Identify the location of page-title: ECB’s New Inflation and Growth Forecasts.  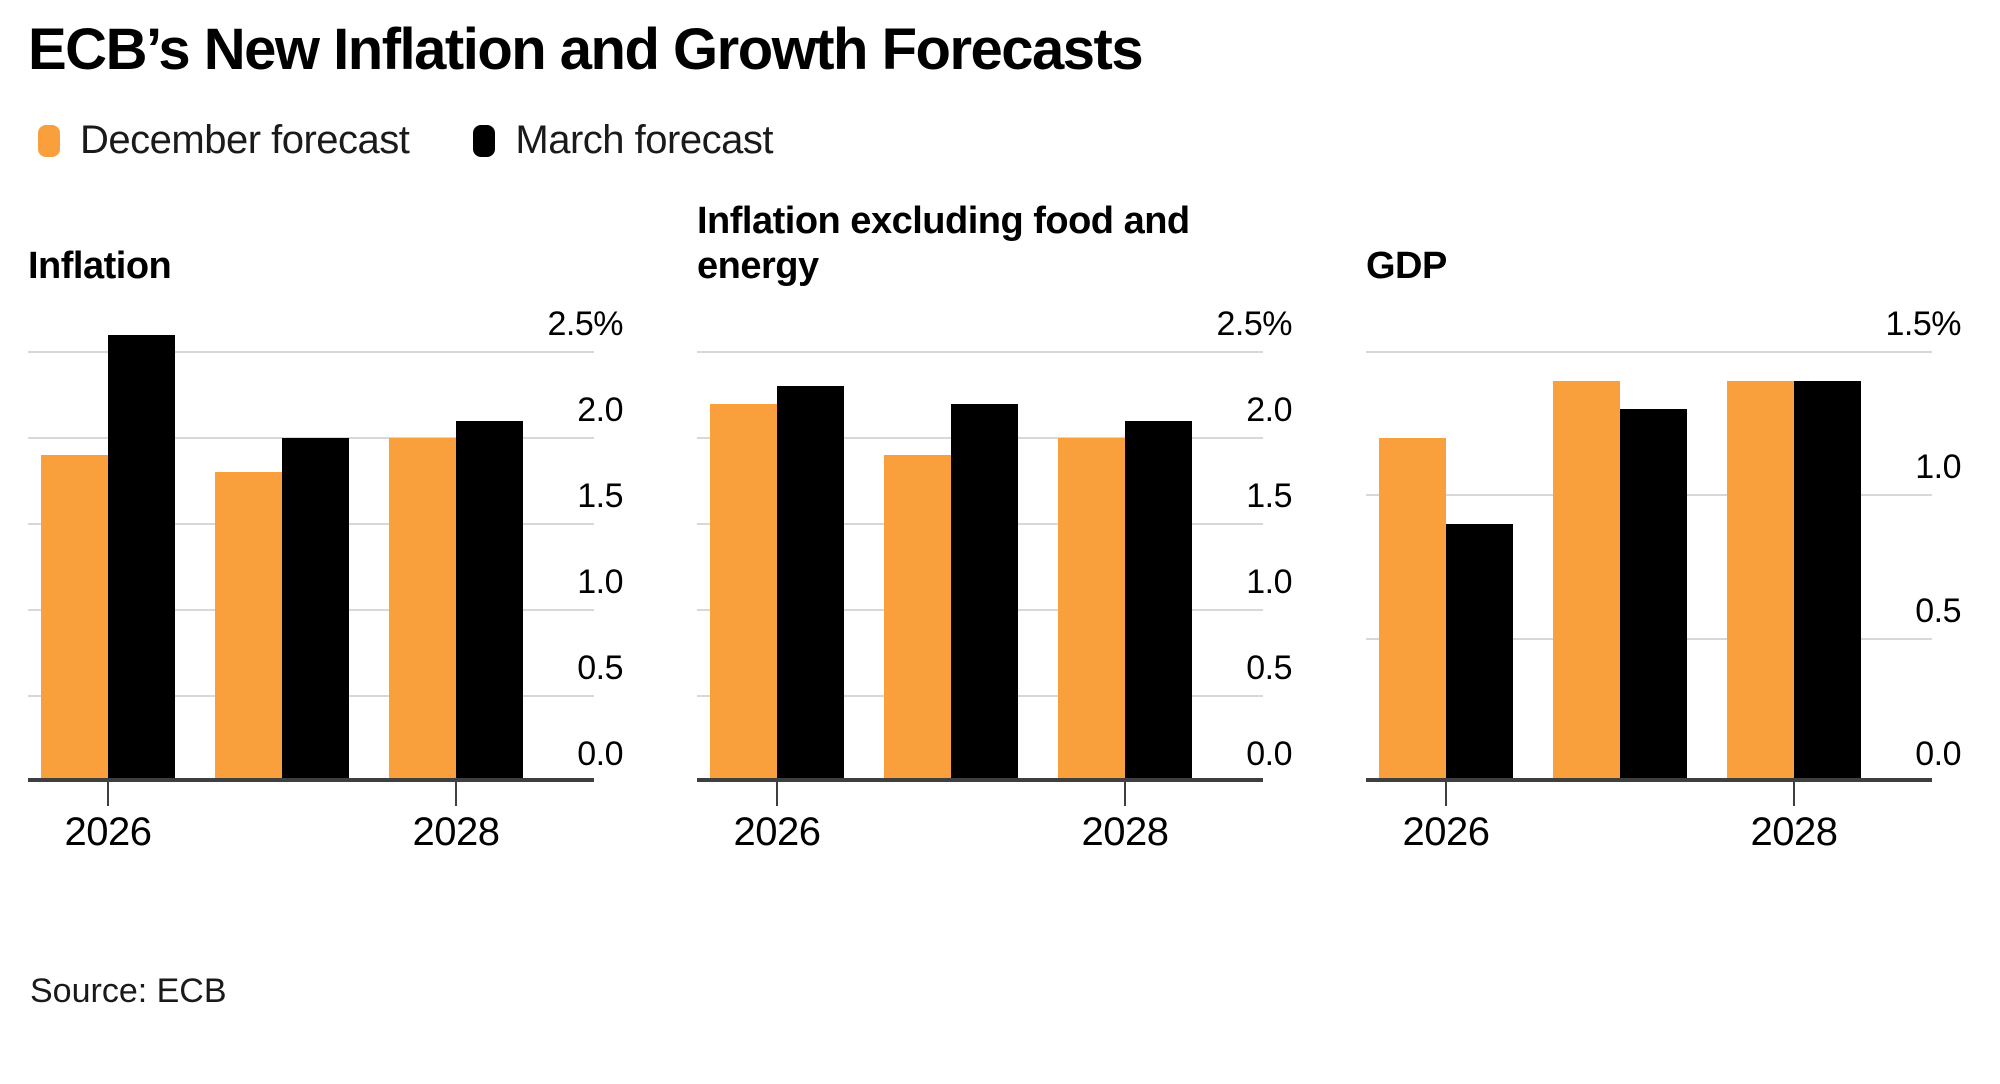
(586, 49).